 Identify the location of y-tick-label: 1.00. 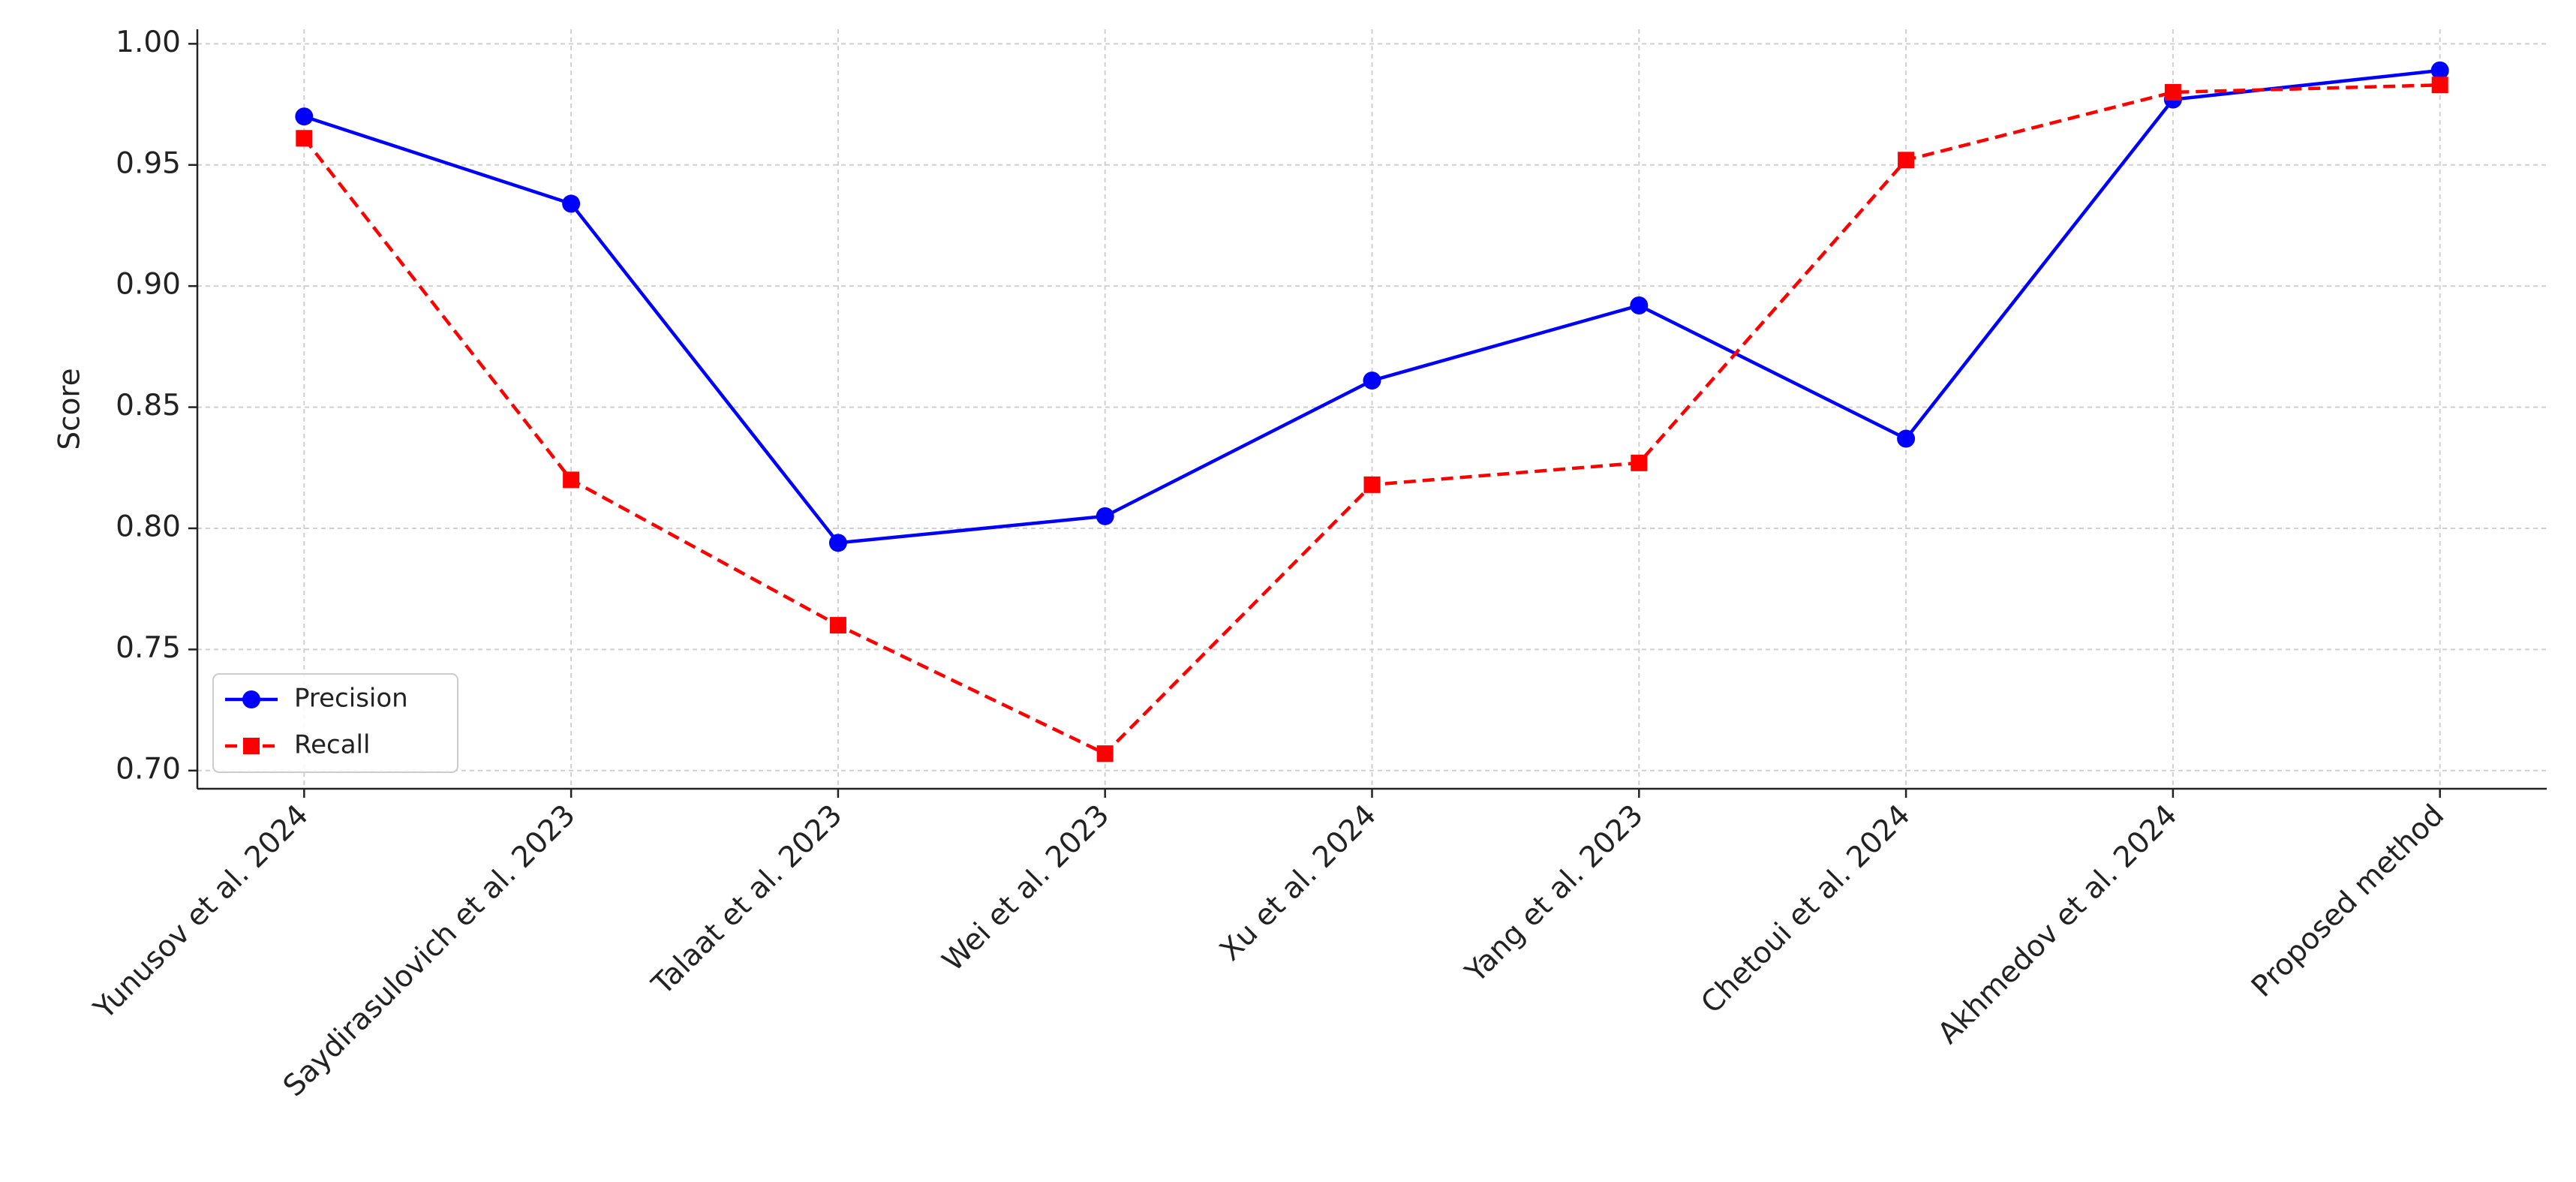
(148, 42).